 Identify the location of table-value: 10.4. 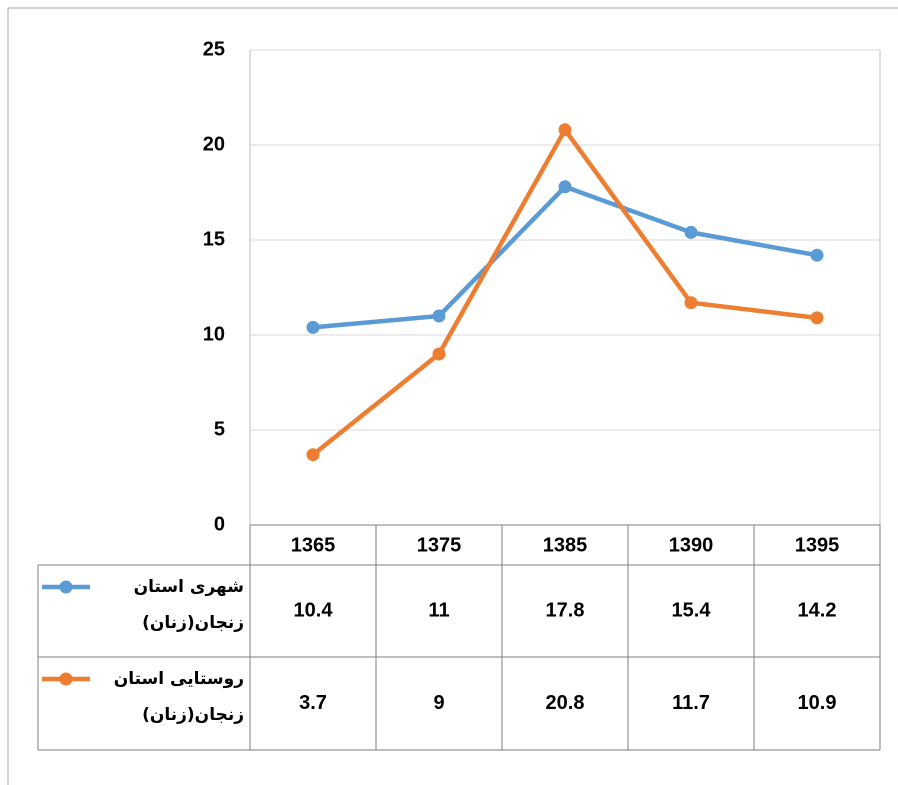
(314, 610).